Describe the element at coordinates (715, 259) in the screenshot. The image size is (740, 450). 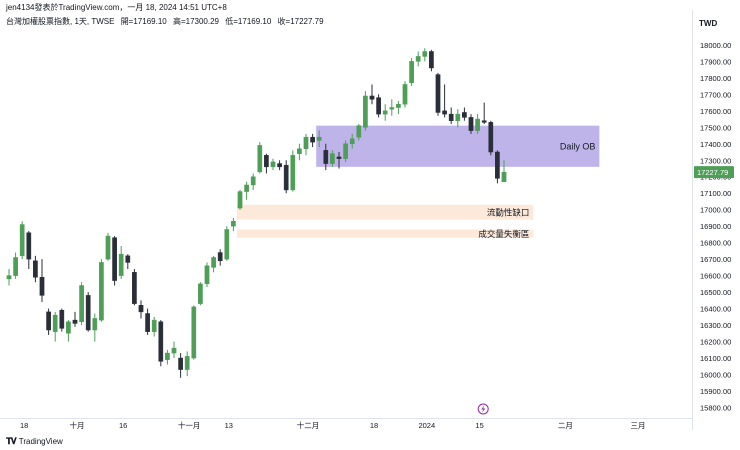
I see `y-tick-label: 16700.00` at that location.